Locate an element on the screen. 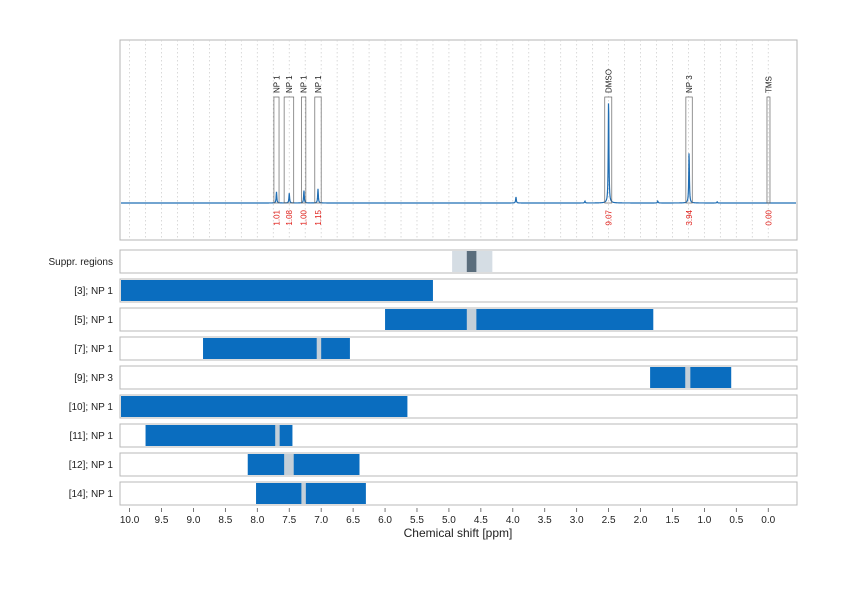  x-tick-label: 2.0 is located at coordinates (641, 520).